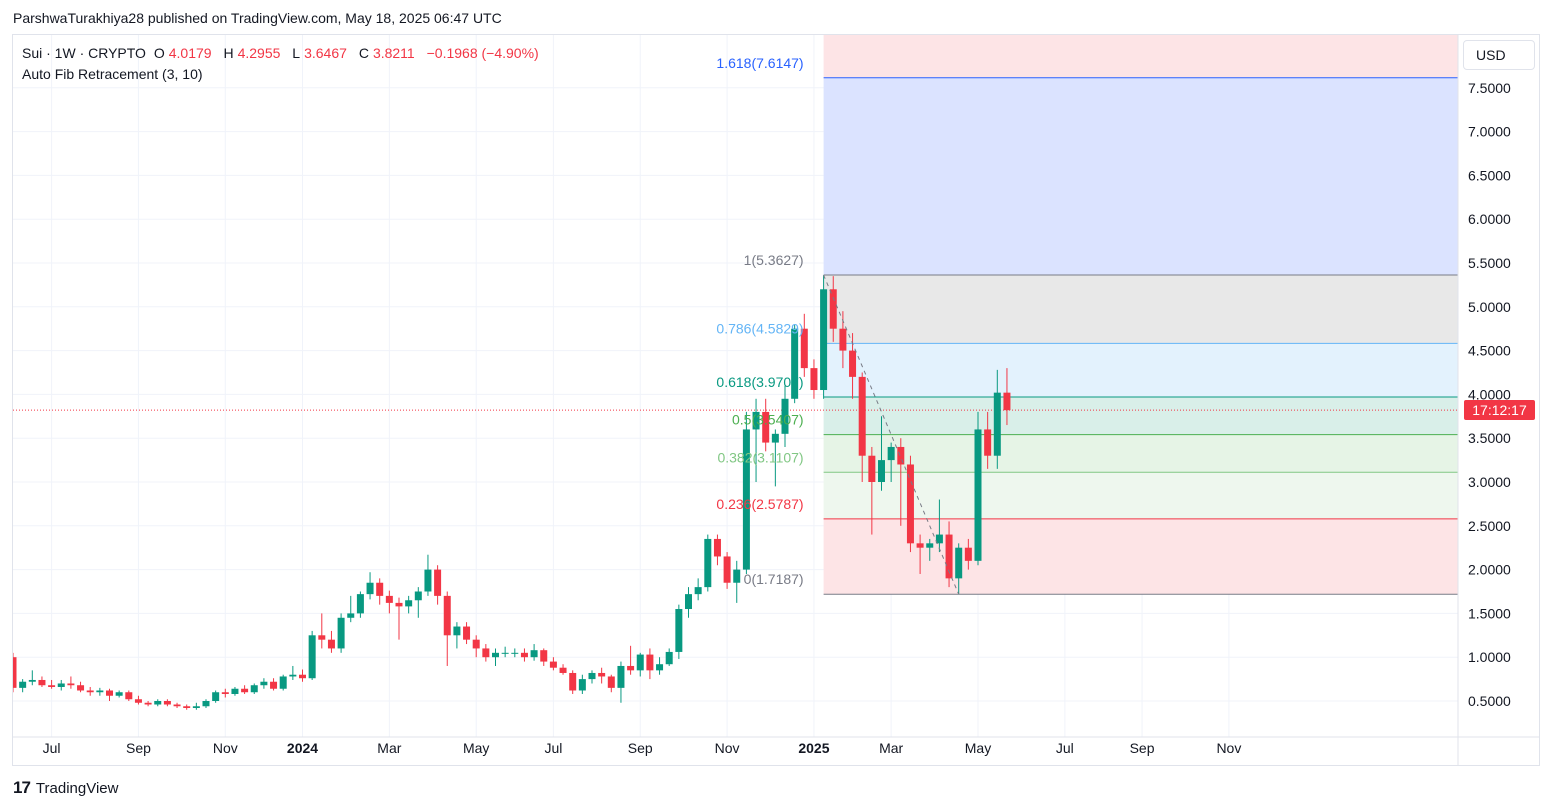 The width and height of the screenshot is (1553, 810). Describe the element at coordinates (393, 53) in the screenshot. I see `close-value: 3.8211` at that location.